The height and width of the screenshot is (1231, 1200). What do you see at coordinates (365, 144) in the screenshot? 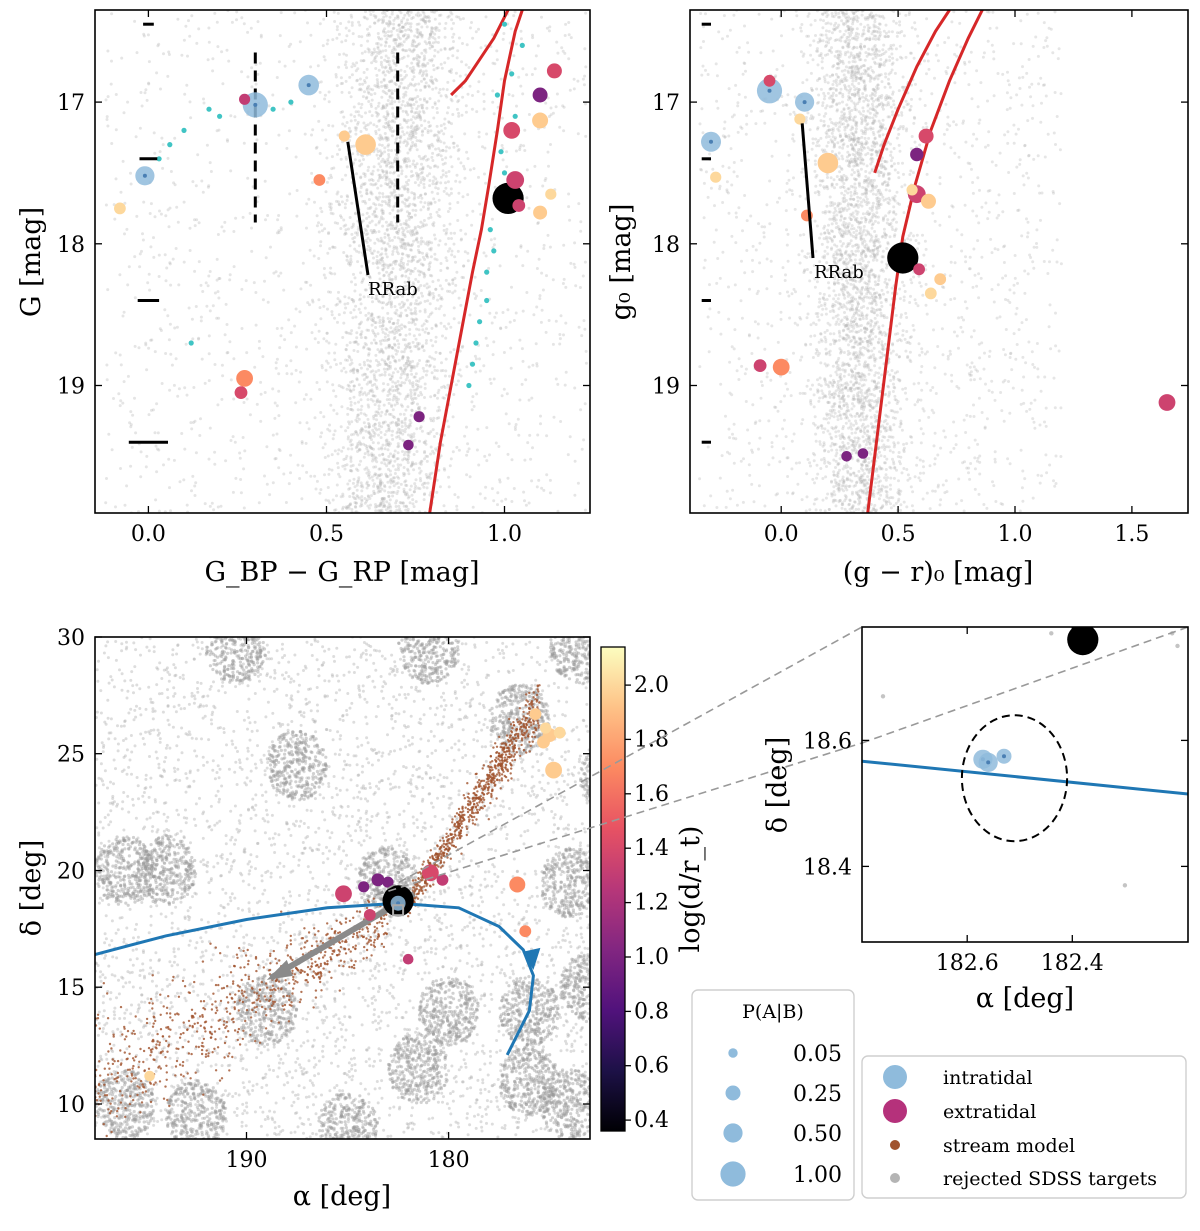
I see `gaia-extratidal-star` at bounding box center [365, 144].